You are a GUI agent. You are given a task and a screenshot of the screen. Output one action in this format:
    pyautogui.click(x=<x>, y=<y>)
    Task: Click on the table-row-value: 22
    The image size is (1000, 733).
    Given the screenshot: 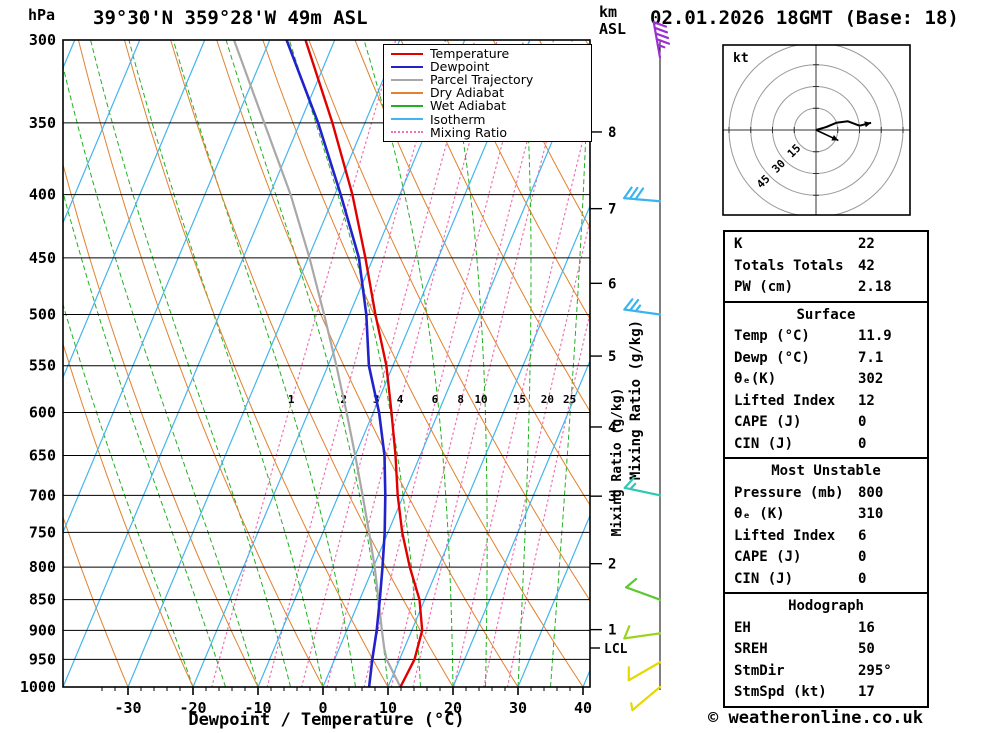 What is the action you would take?
    pyautogui.click(x=866, y=244)
    